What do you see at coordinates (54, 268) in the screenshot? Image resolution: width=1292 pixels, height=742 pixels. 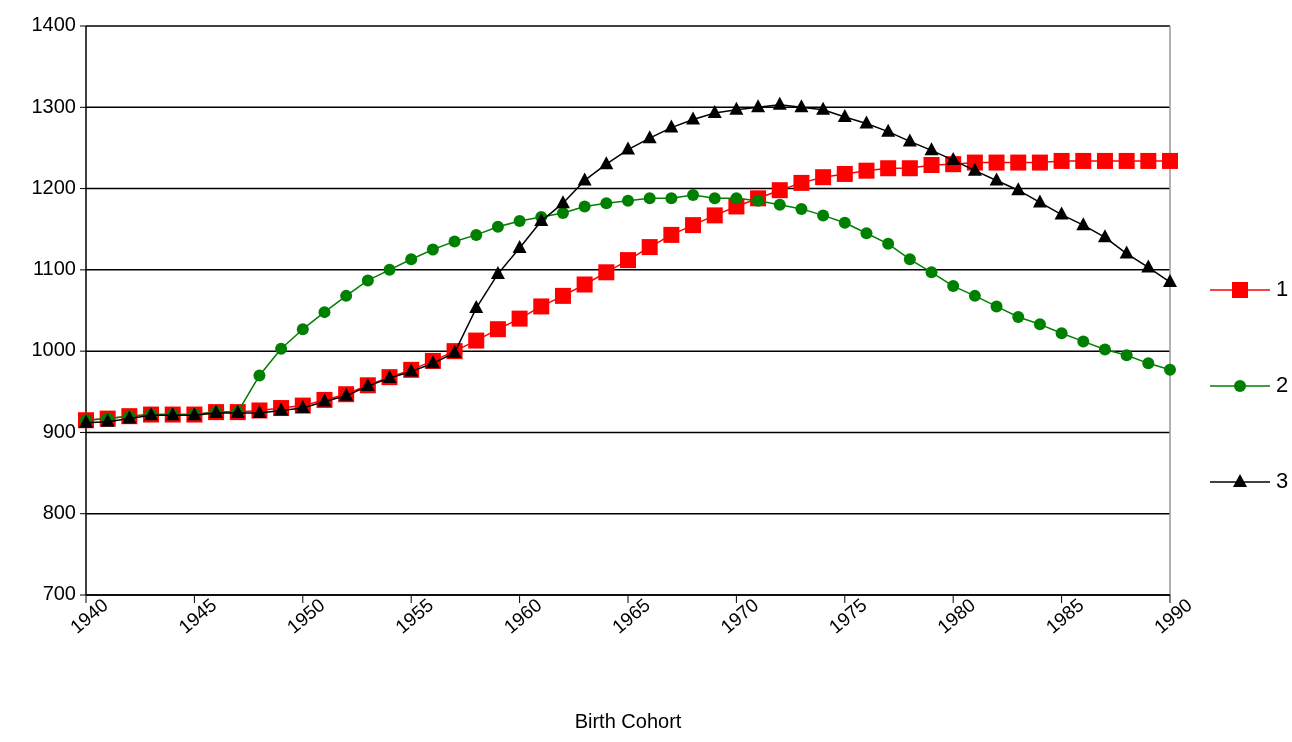 I see `y-tick-label: 1100` at bounding box center [54, 268].